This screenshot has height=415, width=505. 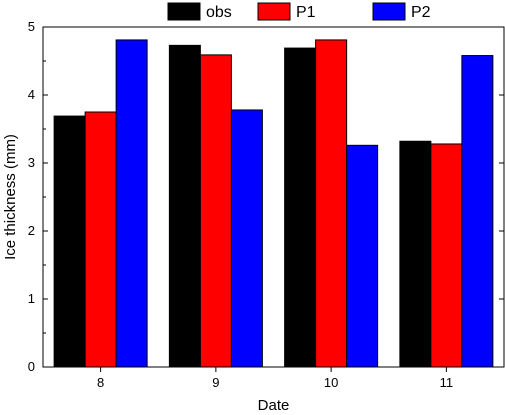 What do you see at coordinates (421, 12) in the screenshot?
I see `legend-label-p2: P2` at bounding box center [421, 12].